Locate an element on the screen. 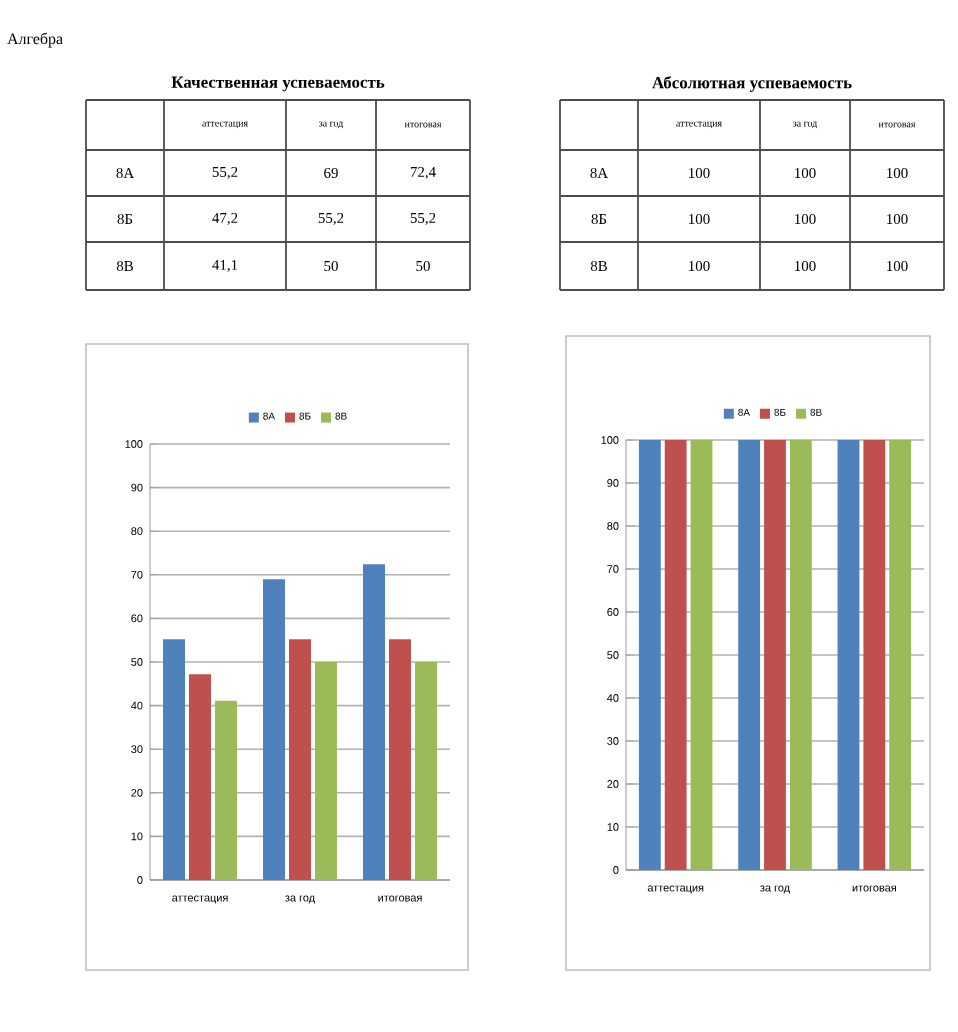 The width and height of the screenshot is (958, 1032). chart-title: Качественная успеваемость is located at coordinates (278, 84).